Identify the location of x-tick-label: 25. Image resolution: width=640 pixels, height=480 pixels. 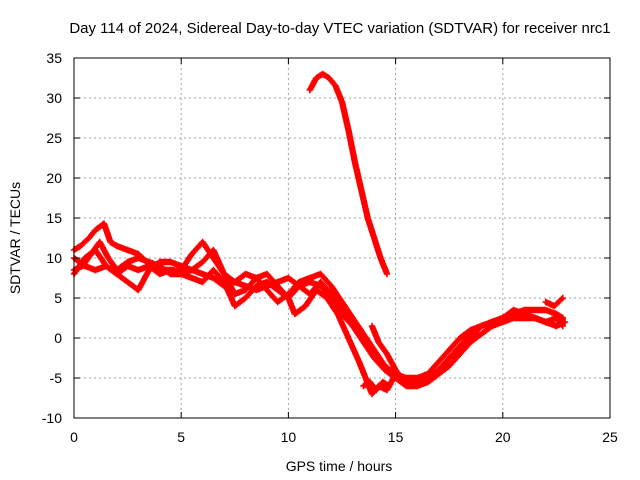
(610, 437).